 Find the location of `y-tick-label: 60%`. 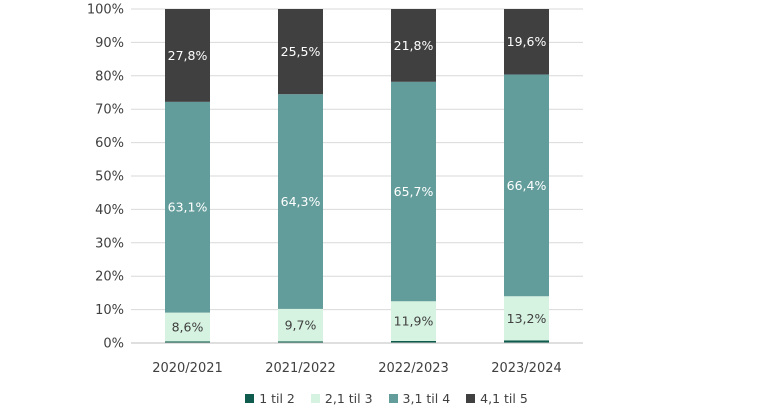

y-tick-label: 60% is located at coordinates (109, 143).